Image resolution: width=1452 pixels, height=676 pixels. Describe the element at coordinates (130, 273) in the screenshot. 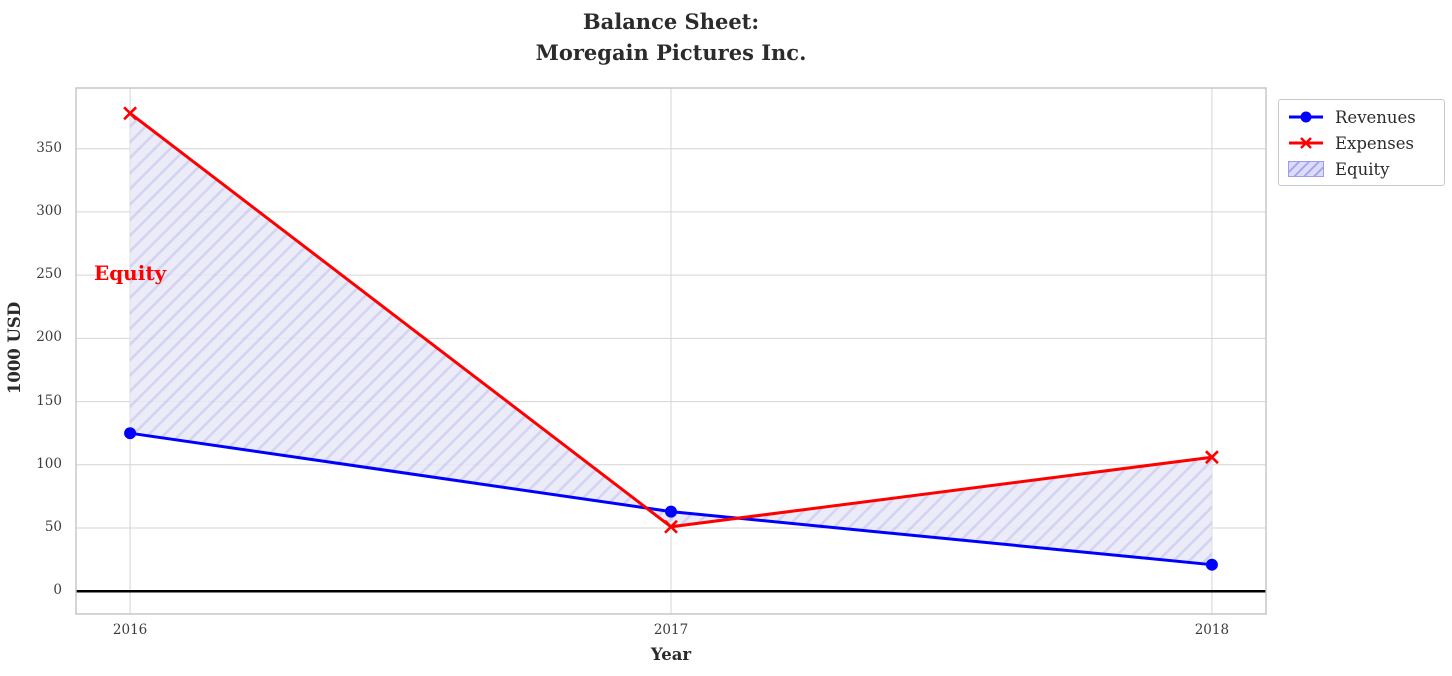

I see `equity-annotation: Equity` at that location.